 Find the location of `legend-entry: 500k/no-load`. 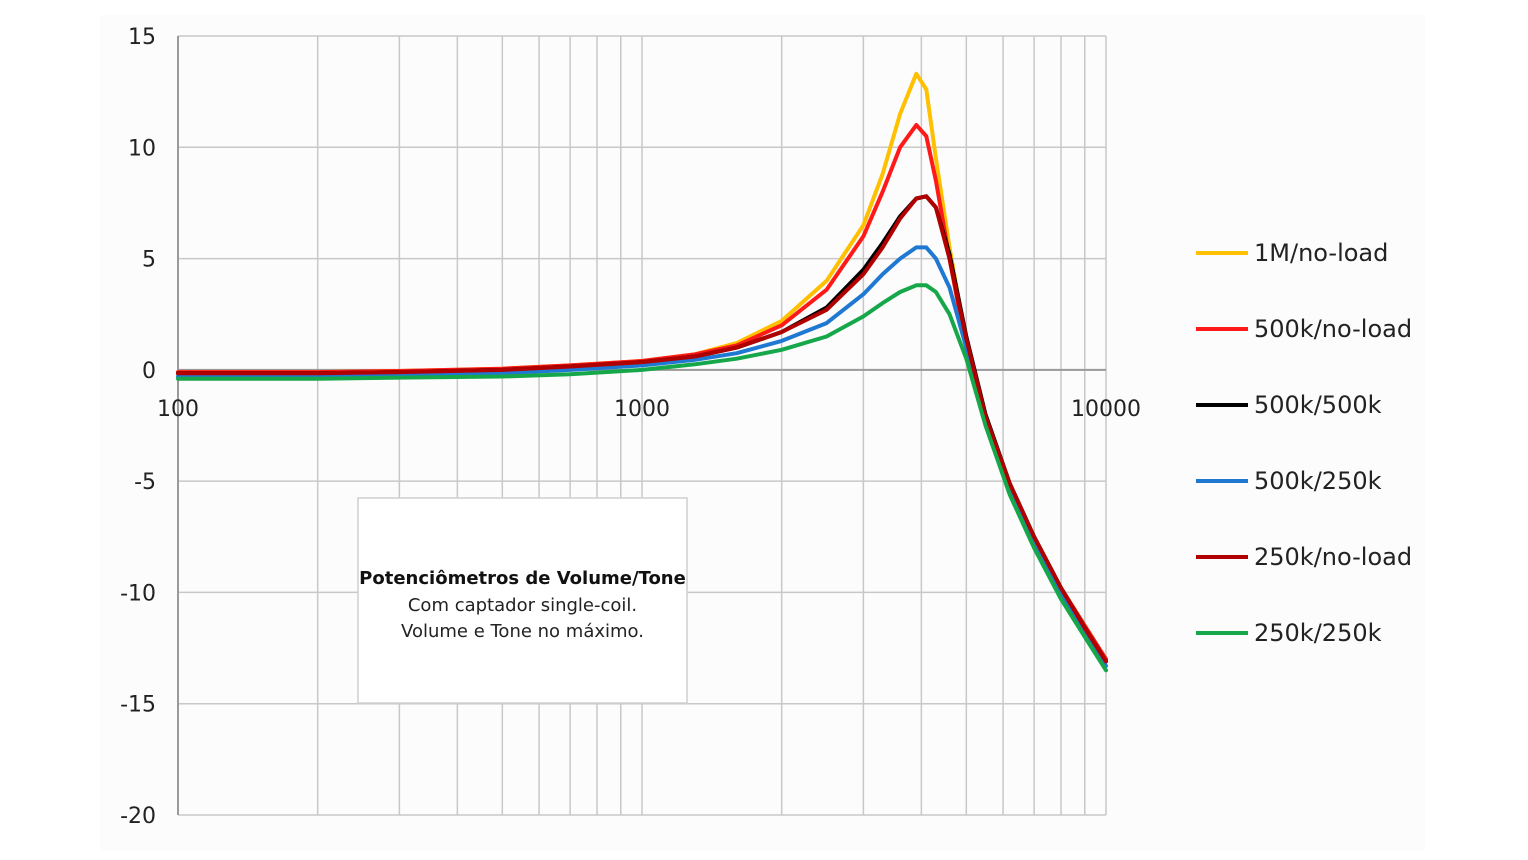

legend-entry: 500k/no-load is located at coordinates (1333, 329).